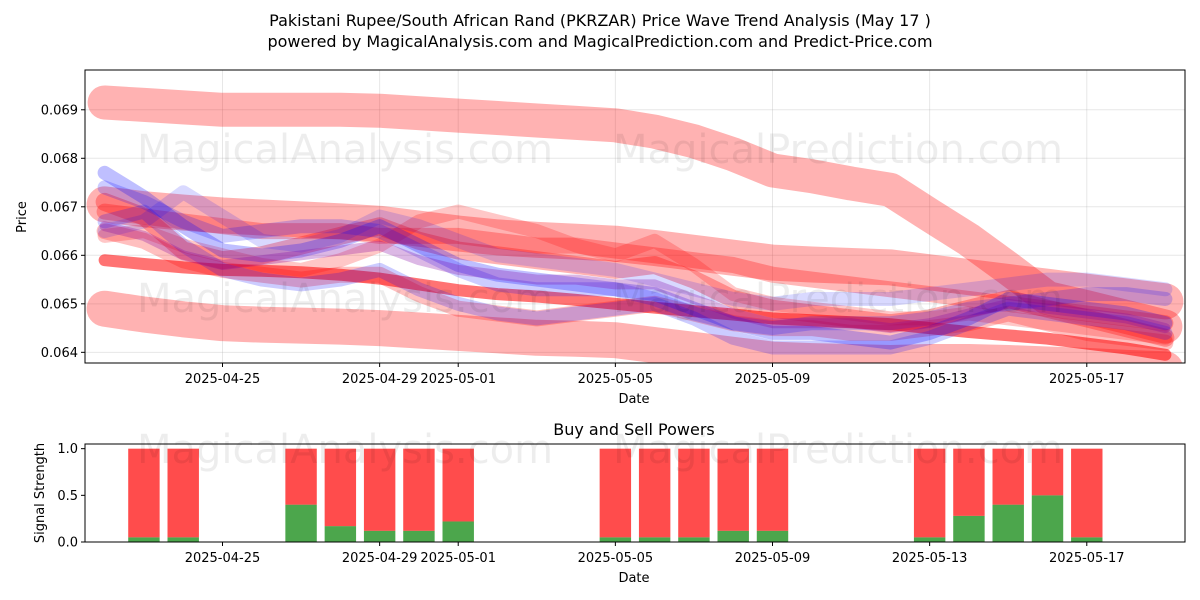 Image resolution: width=1200 pixels, height=600 pixels. What do you see at coordinates (59, 159) in the screenshot?
I see `price-y-tick-label: 0.068` at bounding box center [59, 159].